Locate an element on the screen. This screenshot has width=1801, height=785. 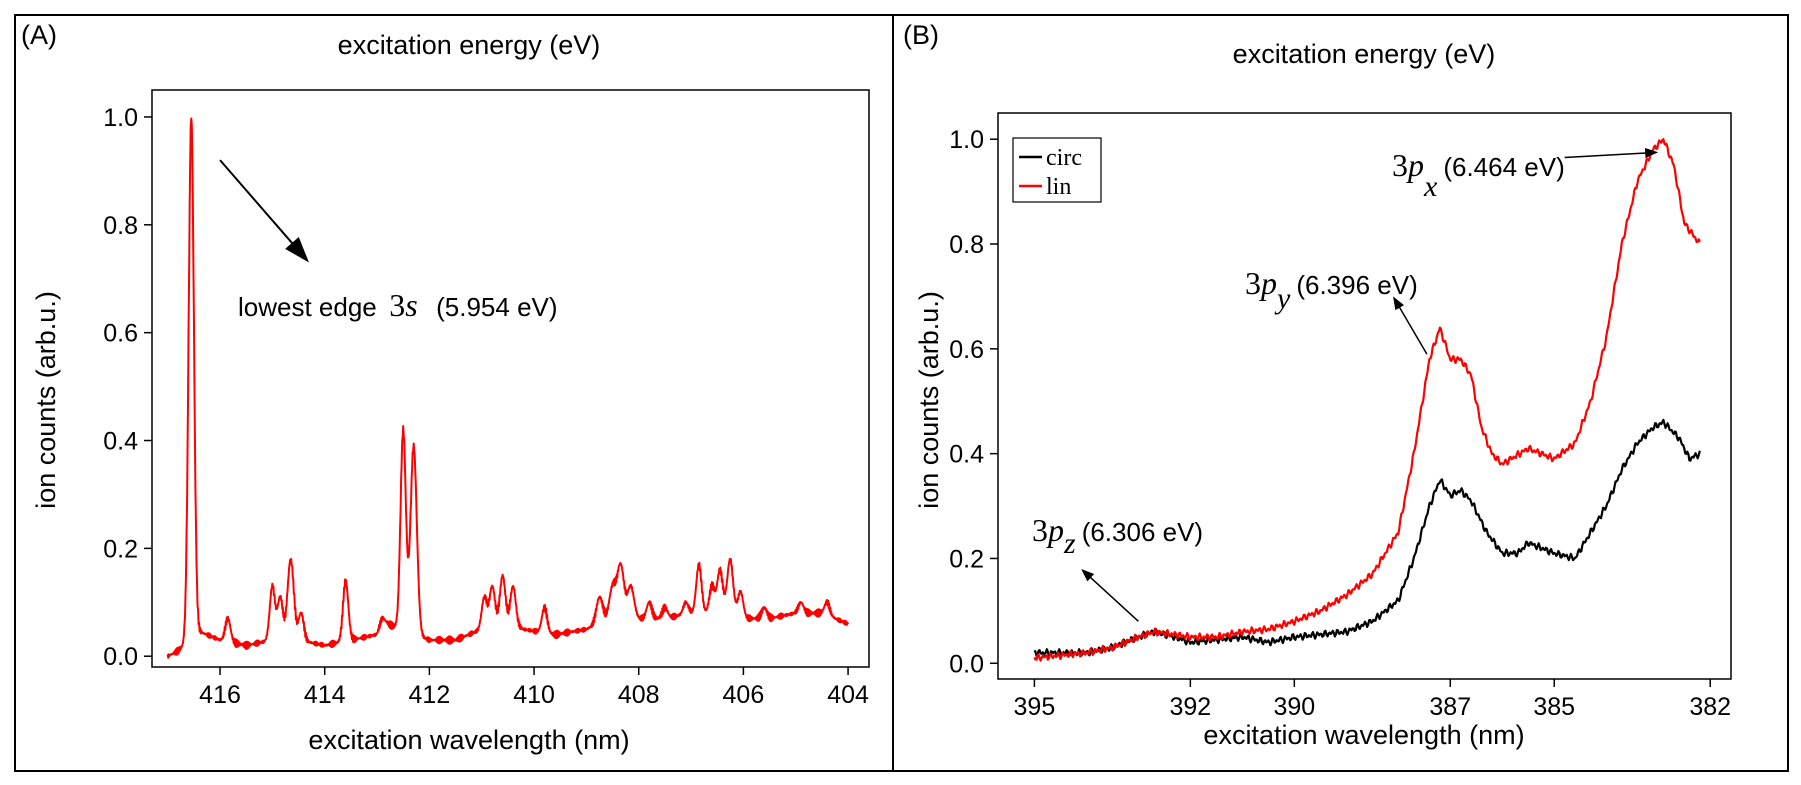
panel-a-annotation-arrow is located at coordinates (258, 204).